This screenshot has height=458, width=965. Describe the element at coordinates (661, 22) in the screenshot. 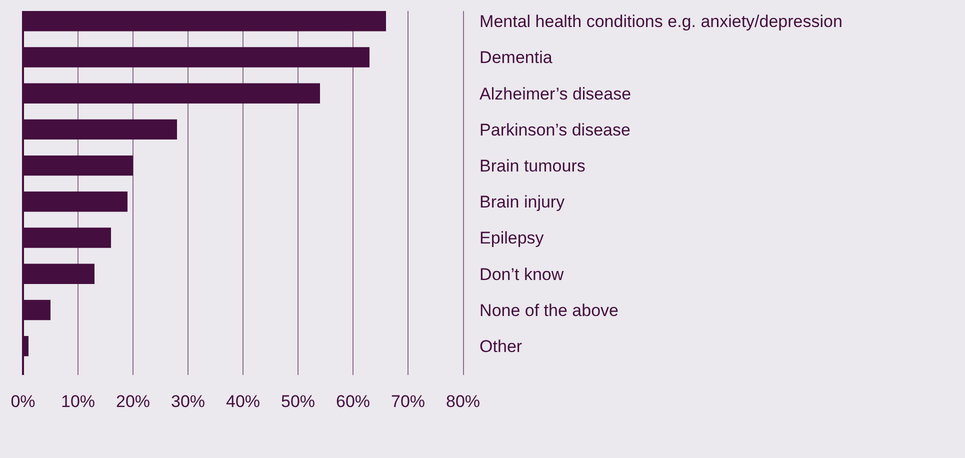

I see `y-tick-label: Mental health conditions e.g. anxiety/depression` at that location.